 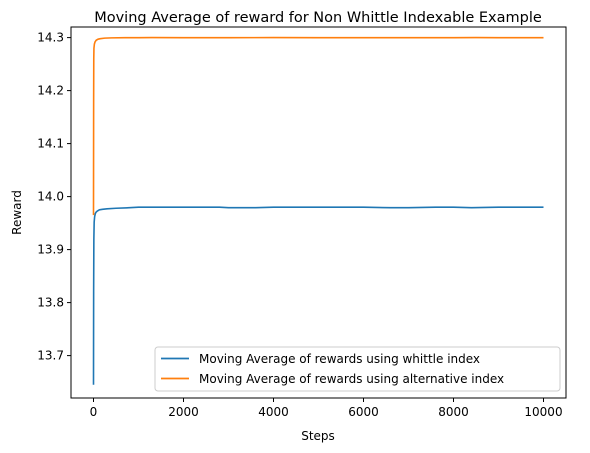 I want to click on x-axis: 0 2000 4000 6000 8000 10000, so click(x=326, y=408).